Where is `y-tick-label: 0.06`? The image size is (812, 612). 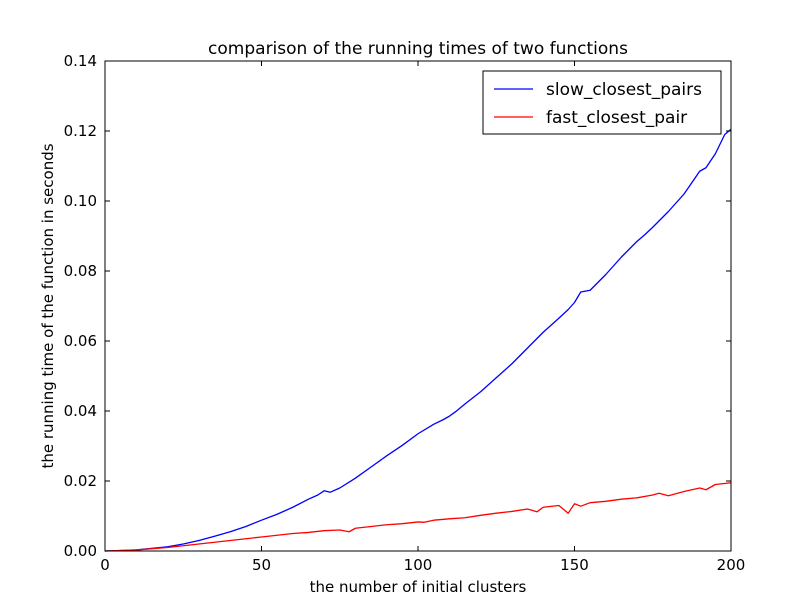 y-tick-label: 0.06 is located at coordinates (80, 341).